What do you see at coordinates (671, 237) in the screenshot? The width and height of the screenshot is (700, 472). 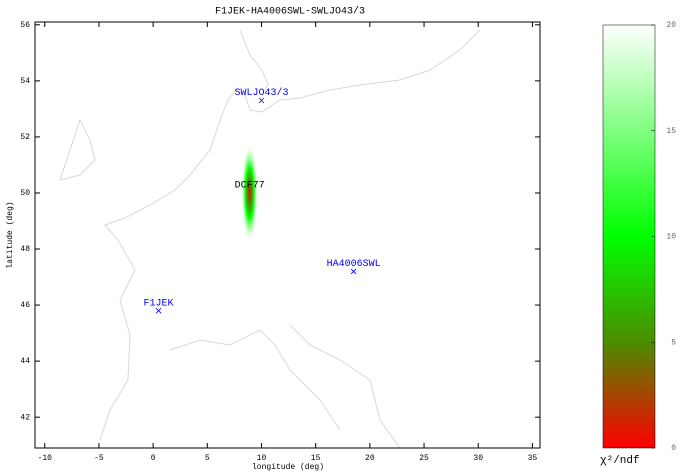 I see `colorbar-tick-label: 10` at bounding box center [671, 237].